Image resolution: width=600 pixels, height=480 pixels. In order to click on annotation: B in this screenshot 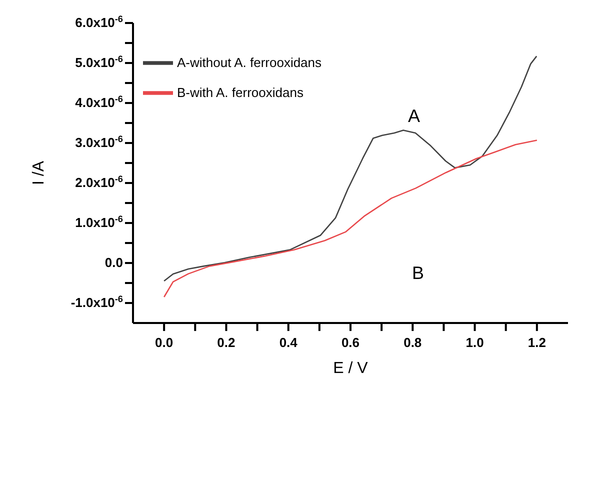, I will do `click(418, 273)`.